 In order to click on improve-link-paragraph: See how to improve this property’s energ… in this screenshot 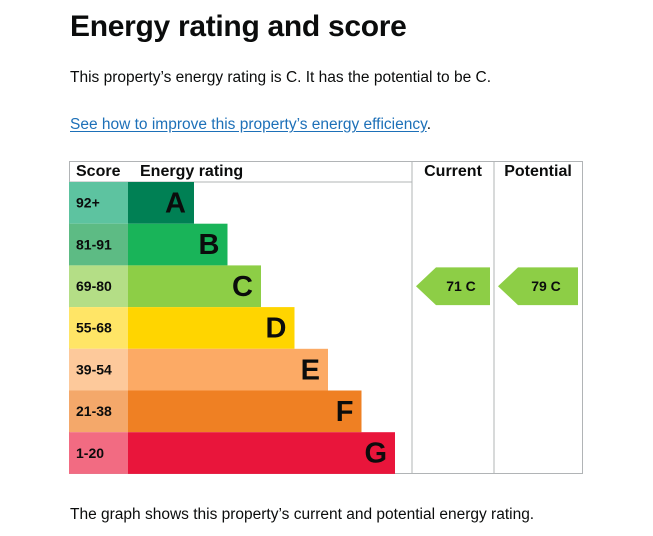, I will do `click(250, 125)`.